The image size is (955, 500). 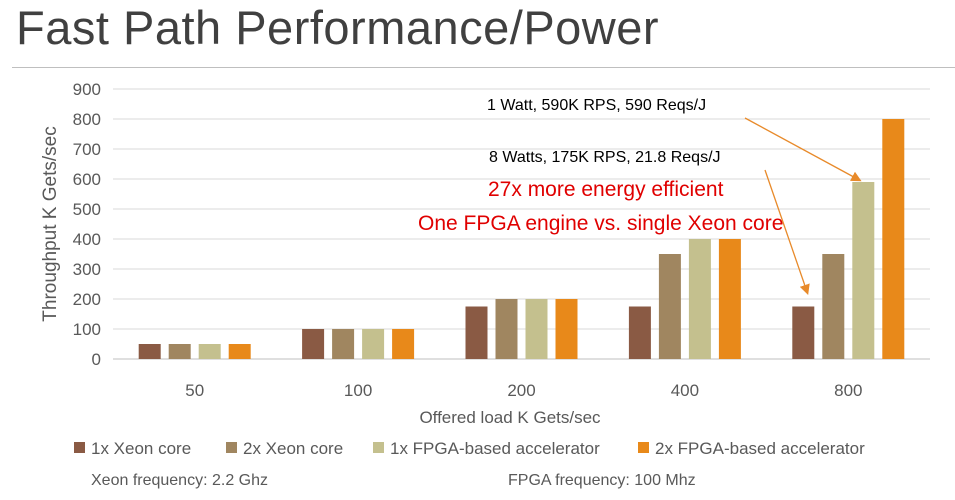 I want to click on y-tick-label: 400, so click(x=87, y=239).